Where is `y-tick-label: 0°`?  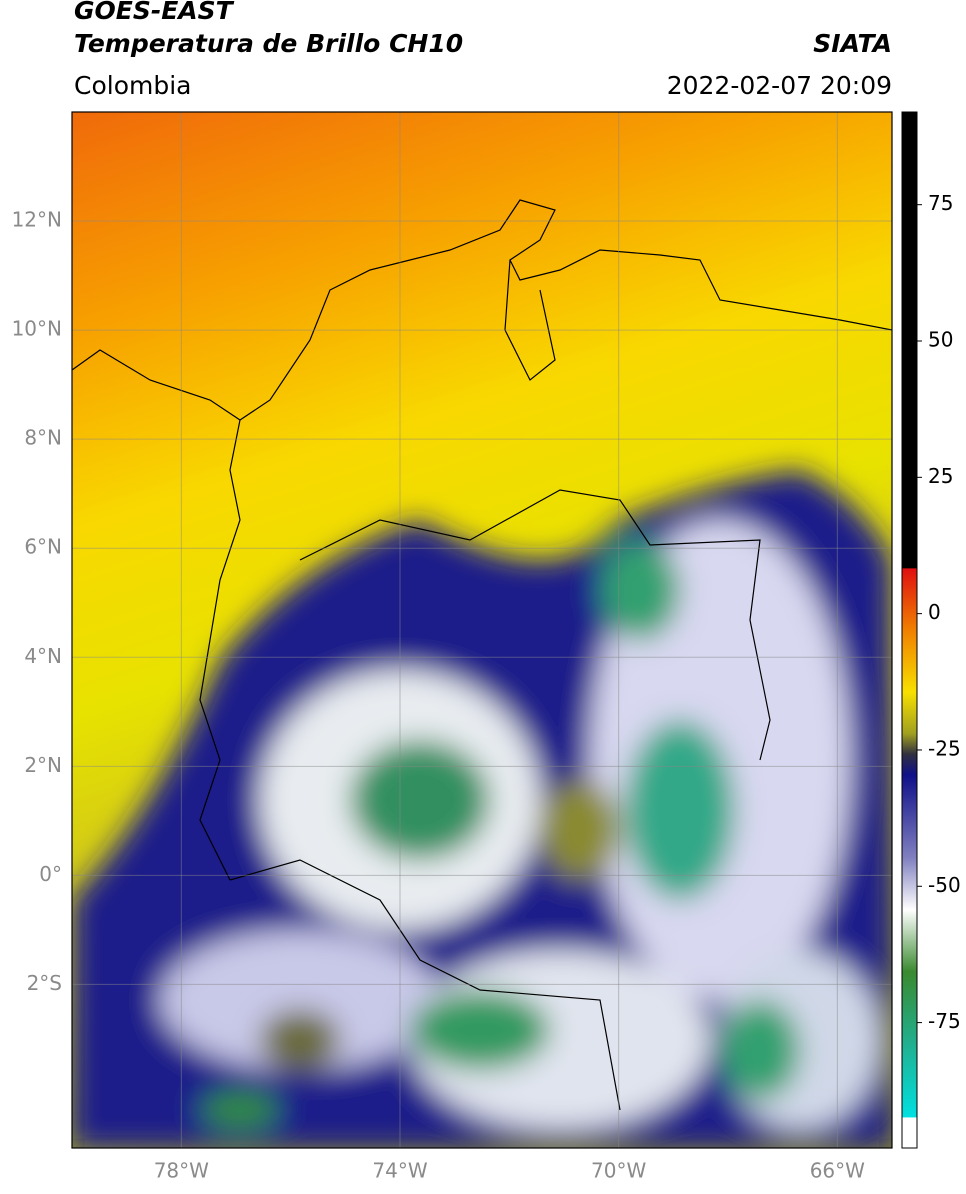 y-tick-label: 0° is located at coordinates (50, 874).